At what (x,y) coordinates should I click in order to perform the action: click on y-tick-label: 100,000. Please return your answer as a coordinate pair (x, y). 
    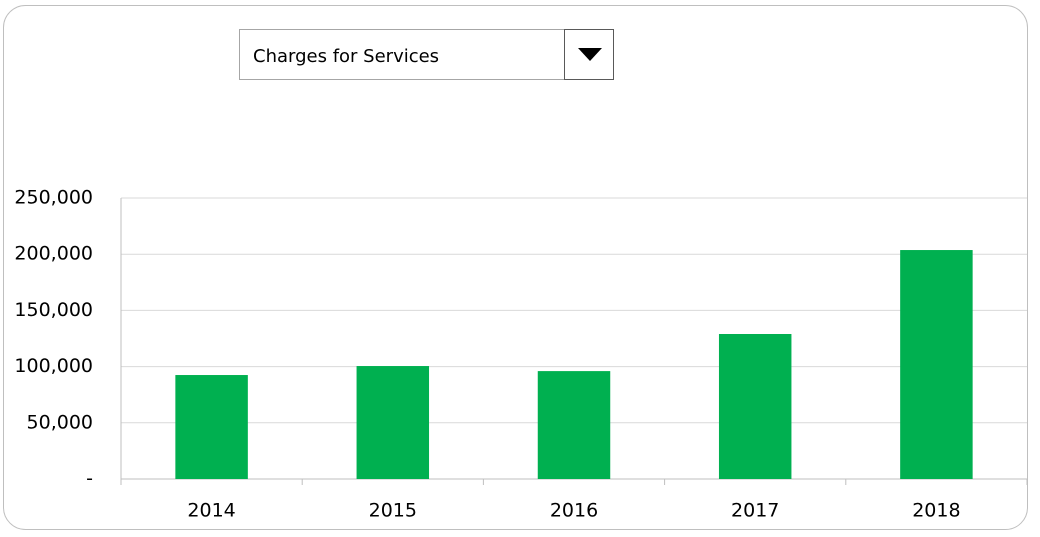
    Looking at the image, I should click on (53, 366).